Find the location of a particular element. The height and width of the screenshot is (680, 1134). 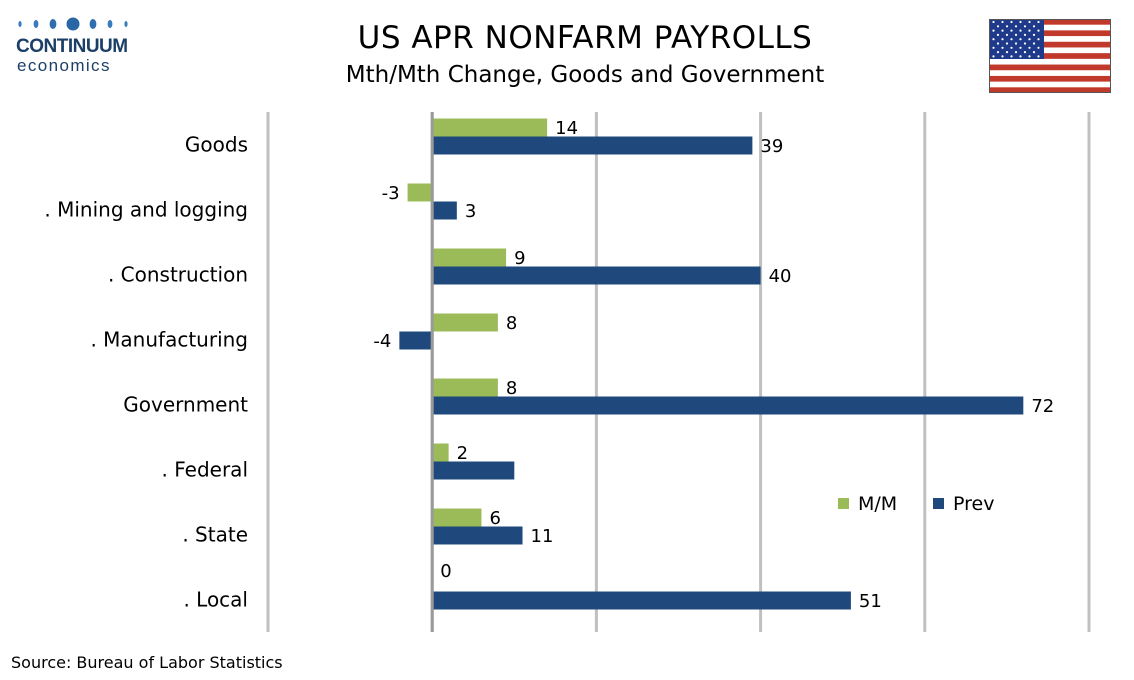

data-label: 3 is located at coordinates (470, 211).